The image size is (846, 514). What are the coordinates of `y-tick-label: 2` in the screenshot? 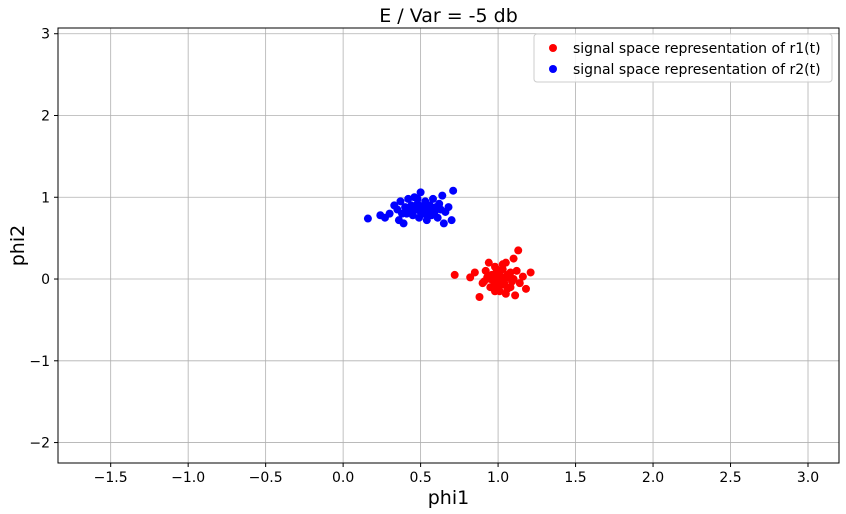 It's located at (45, 116).